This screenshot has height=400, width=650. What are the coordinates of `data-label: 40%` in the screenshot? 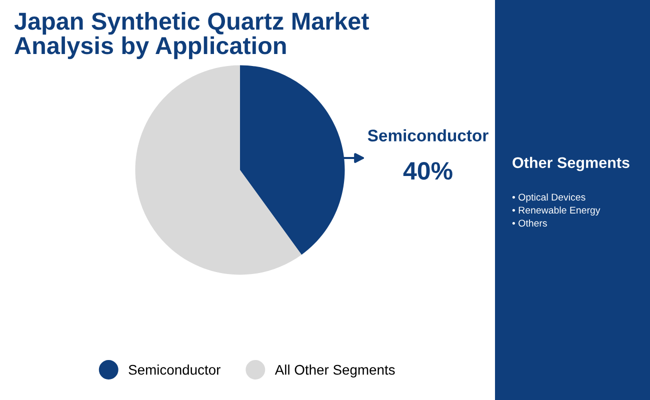 It's located at (427, 171).